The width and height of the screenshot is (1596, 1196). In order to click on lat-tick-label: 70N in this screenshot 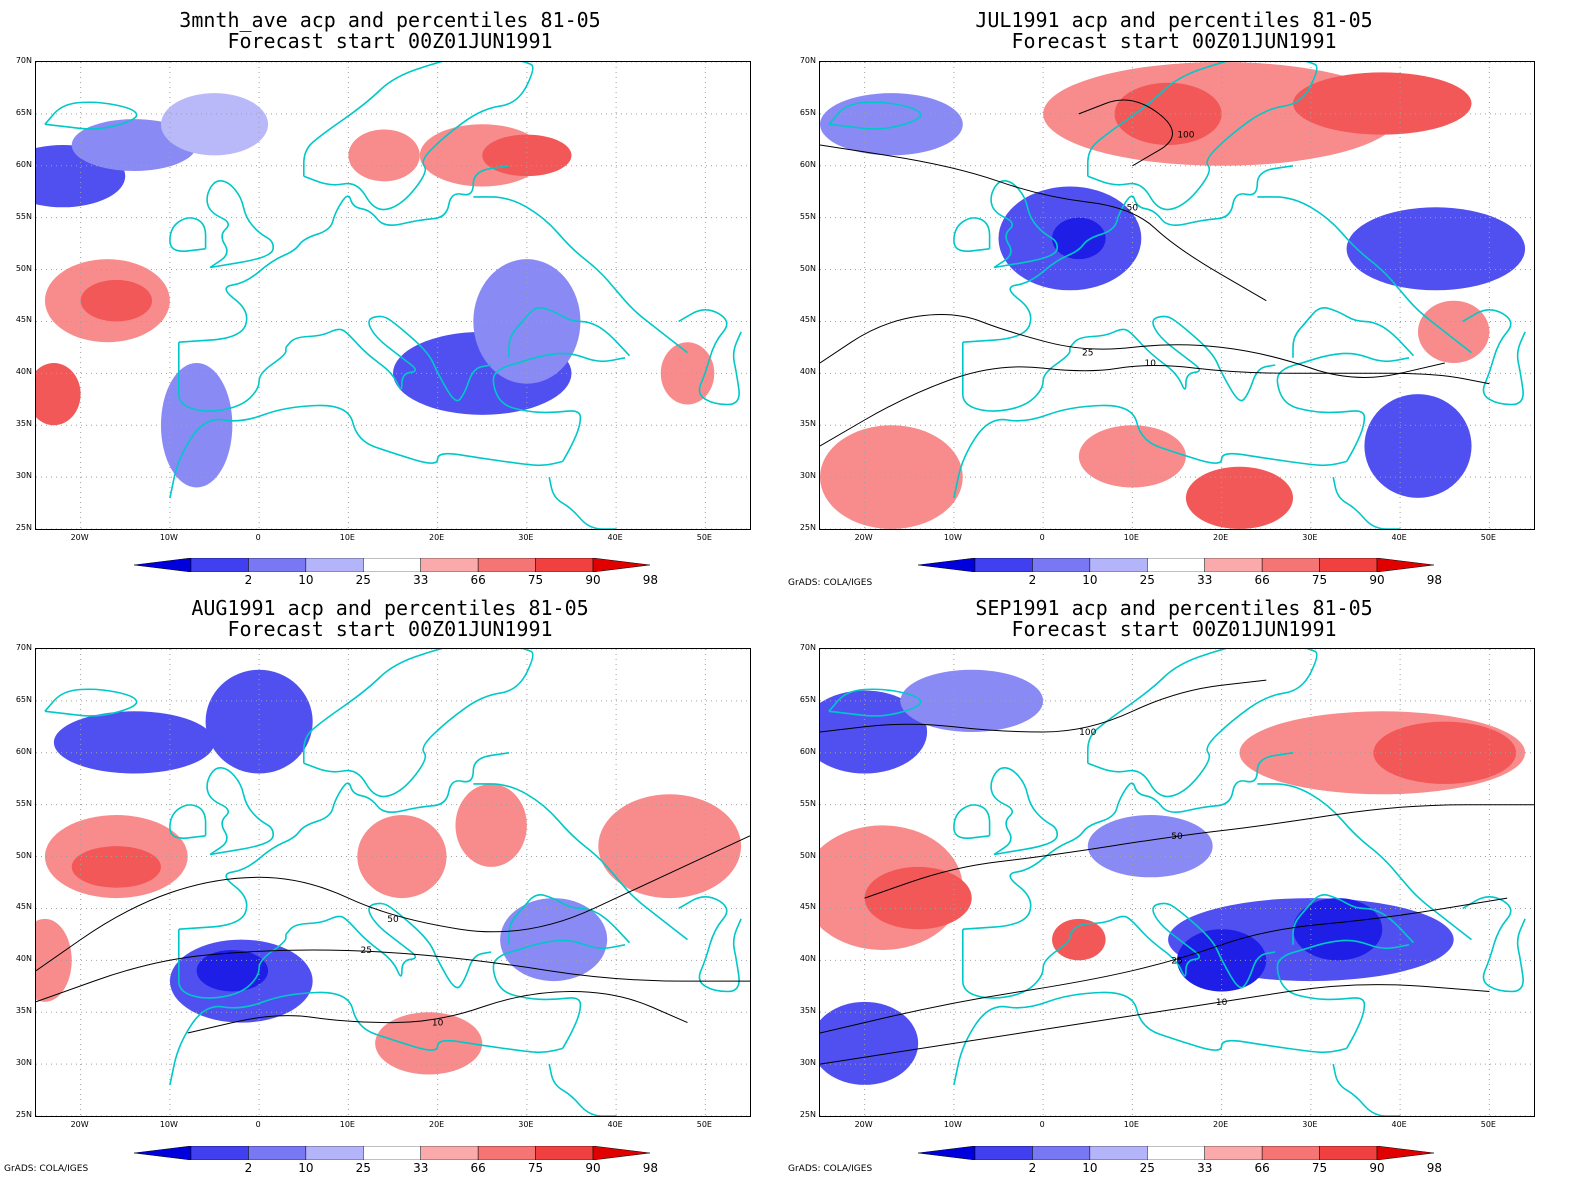, I will do `click(23, 60)`.